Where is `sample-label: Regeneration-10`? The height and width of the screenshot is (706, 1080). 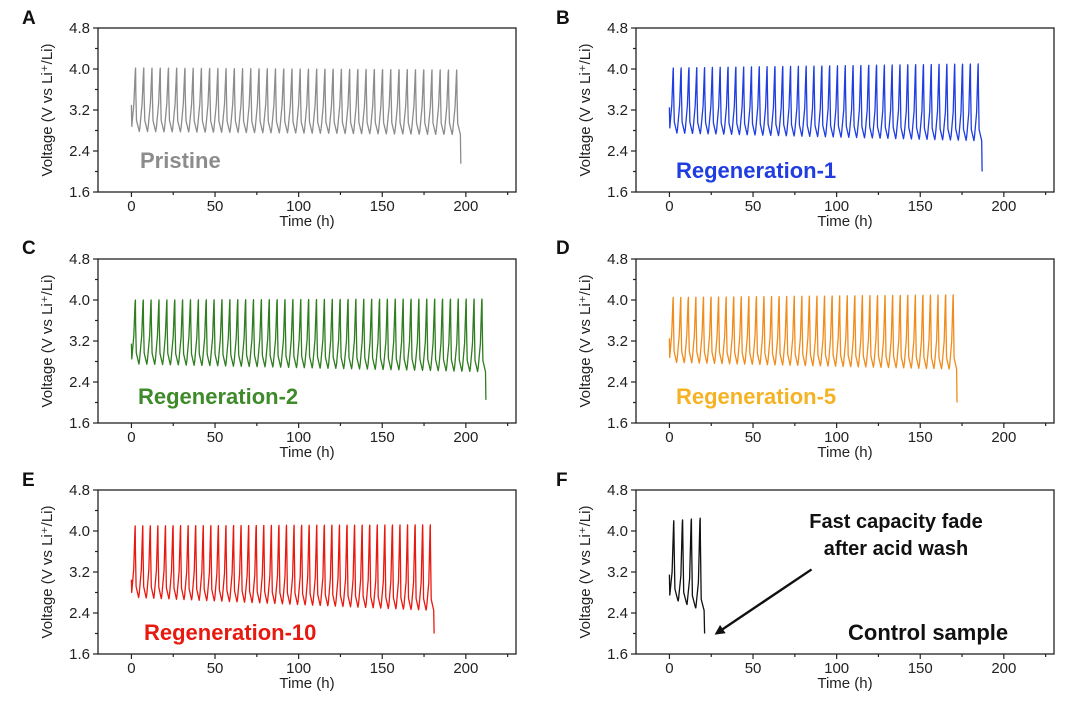 sample-label: Regeneration-10 is located at coordinates (230, 632).